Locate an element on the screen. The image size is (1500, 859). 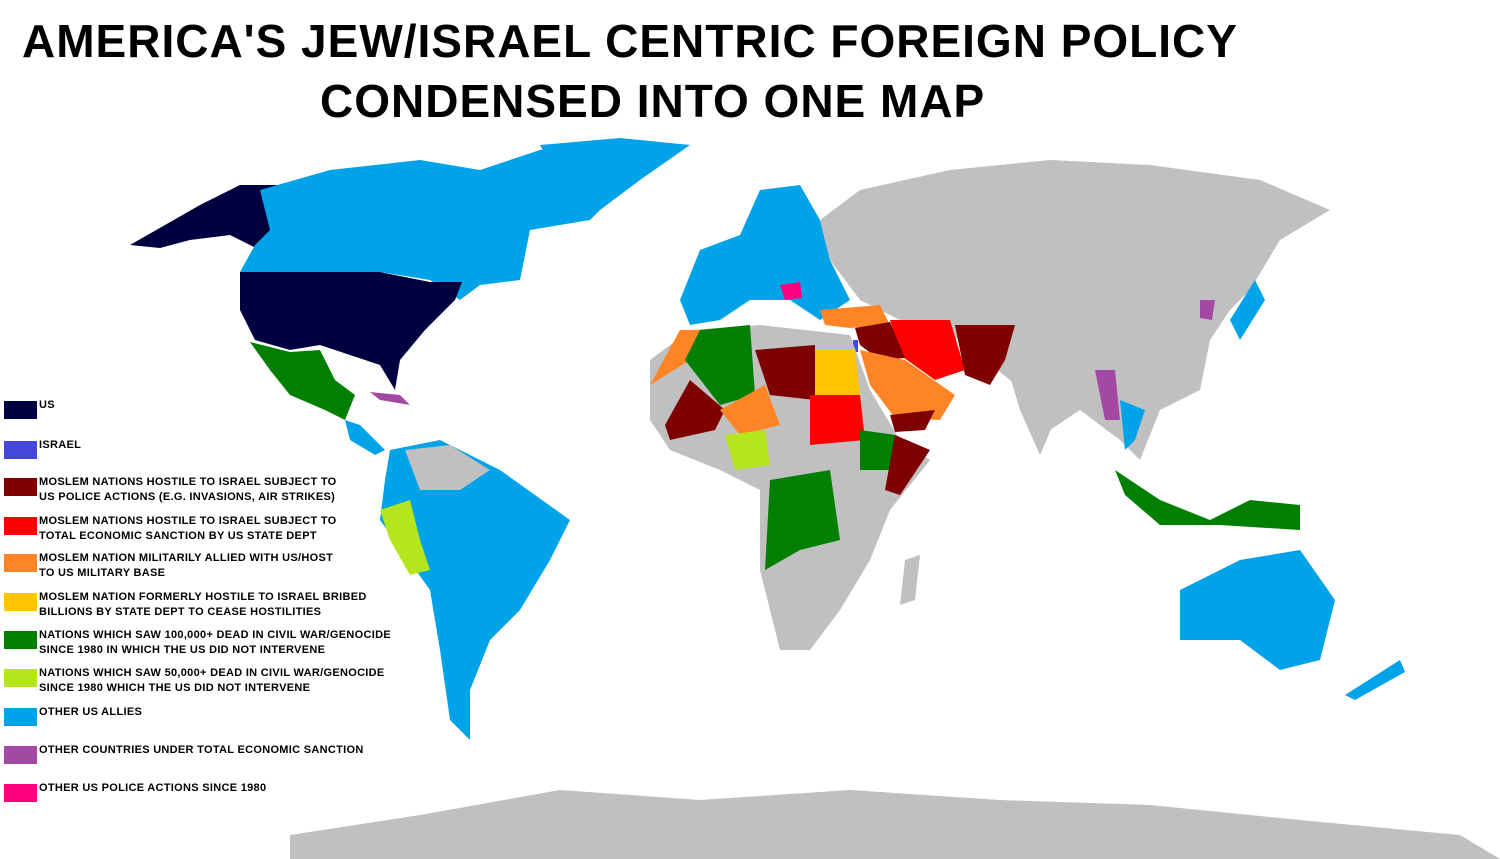
region-central-america is located at coordinates (365, 437).